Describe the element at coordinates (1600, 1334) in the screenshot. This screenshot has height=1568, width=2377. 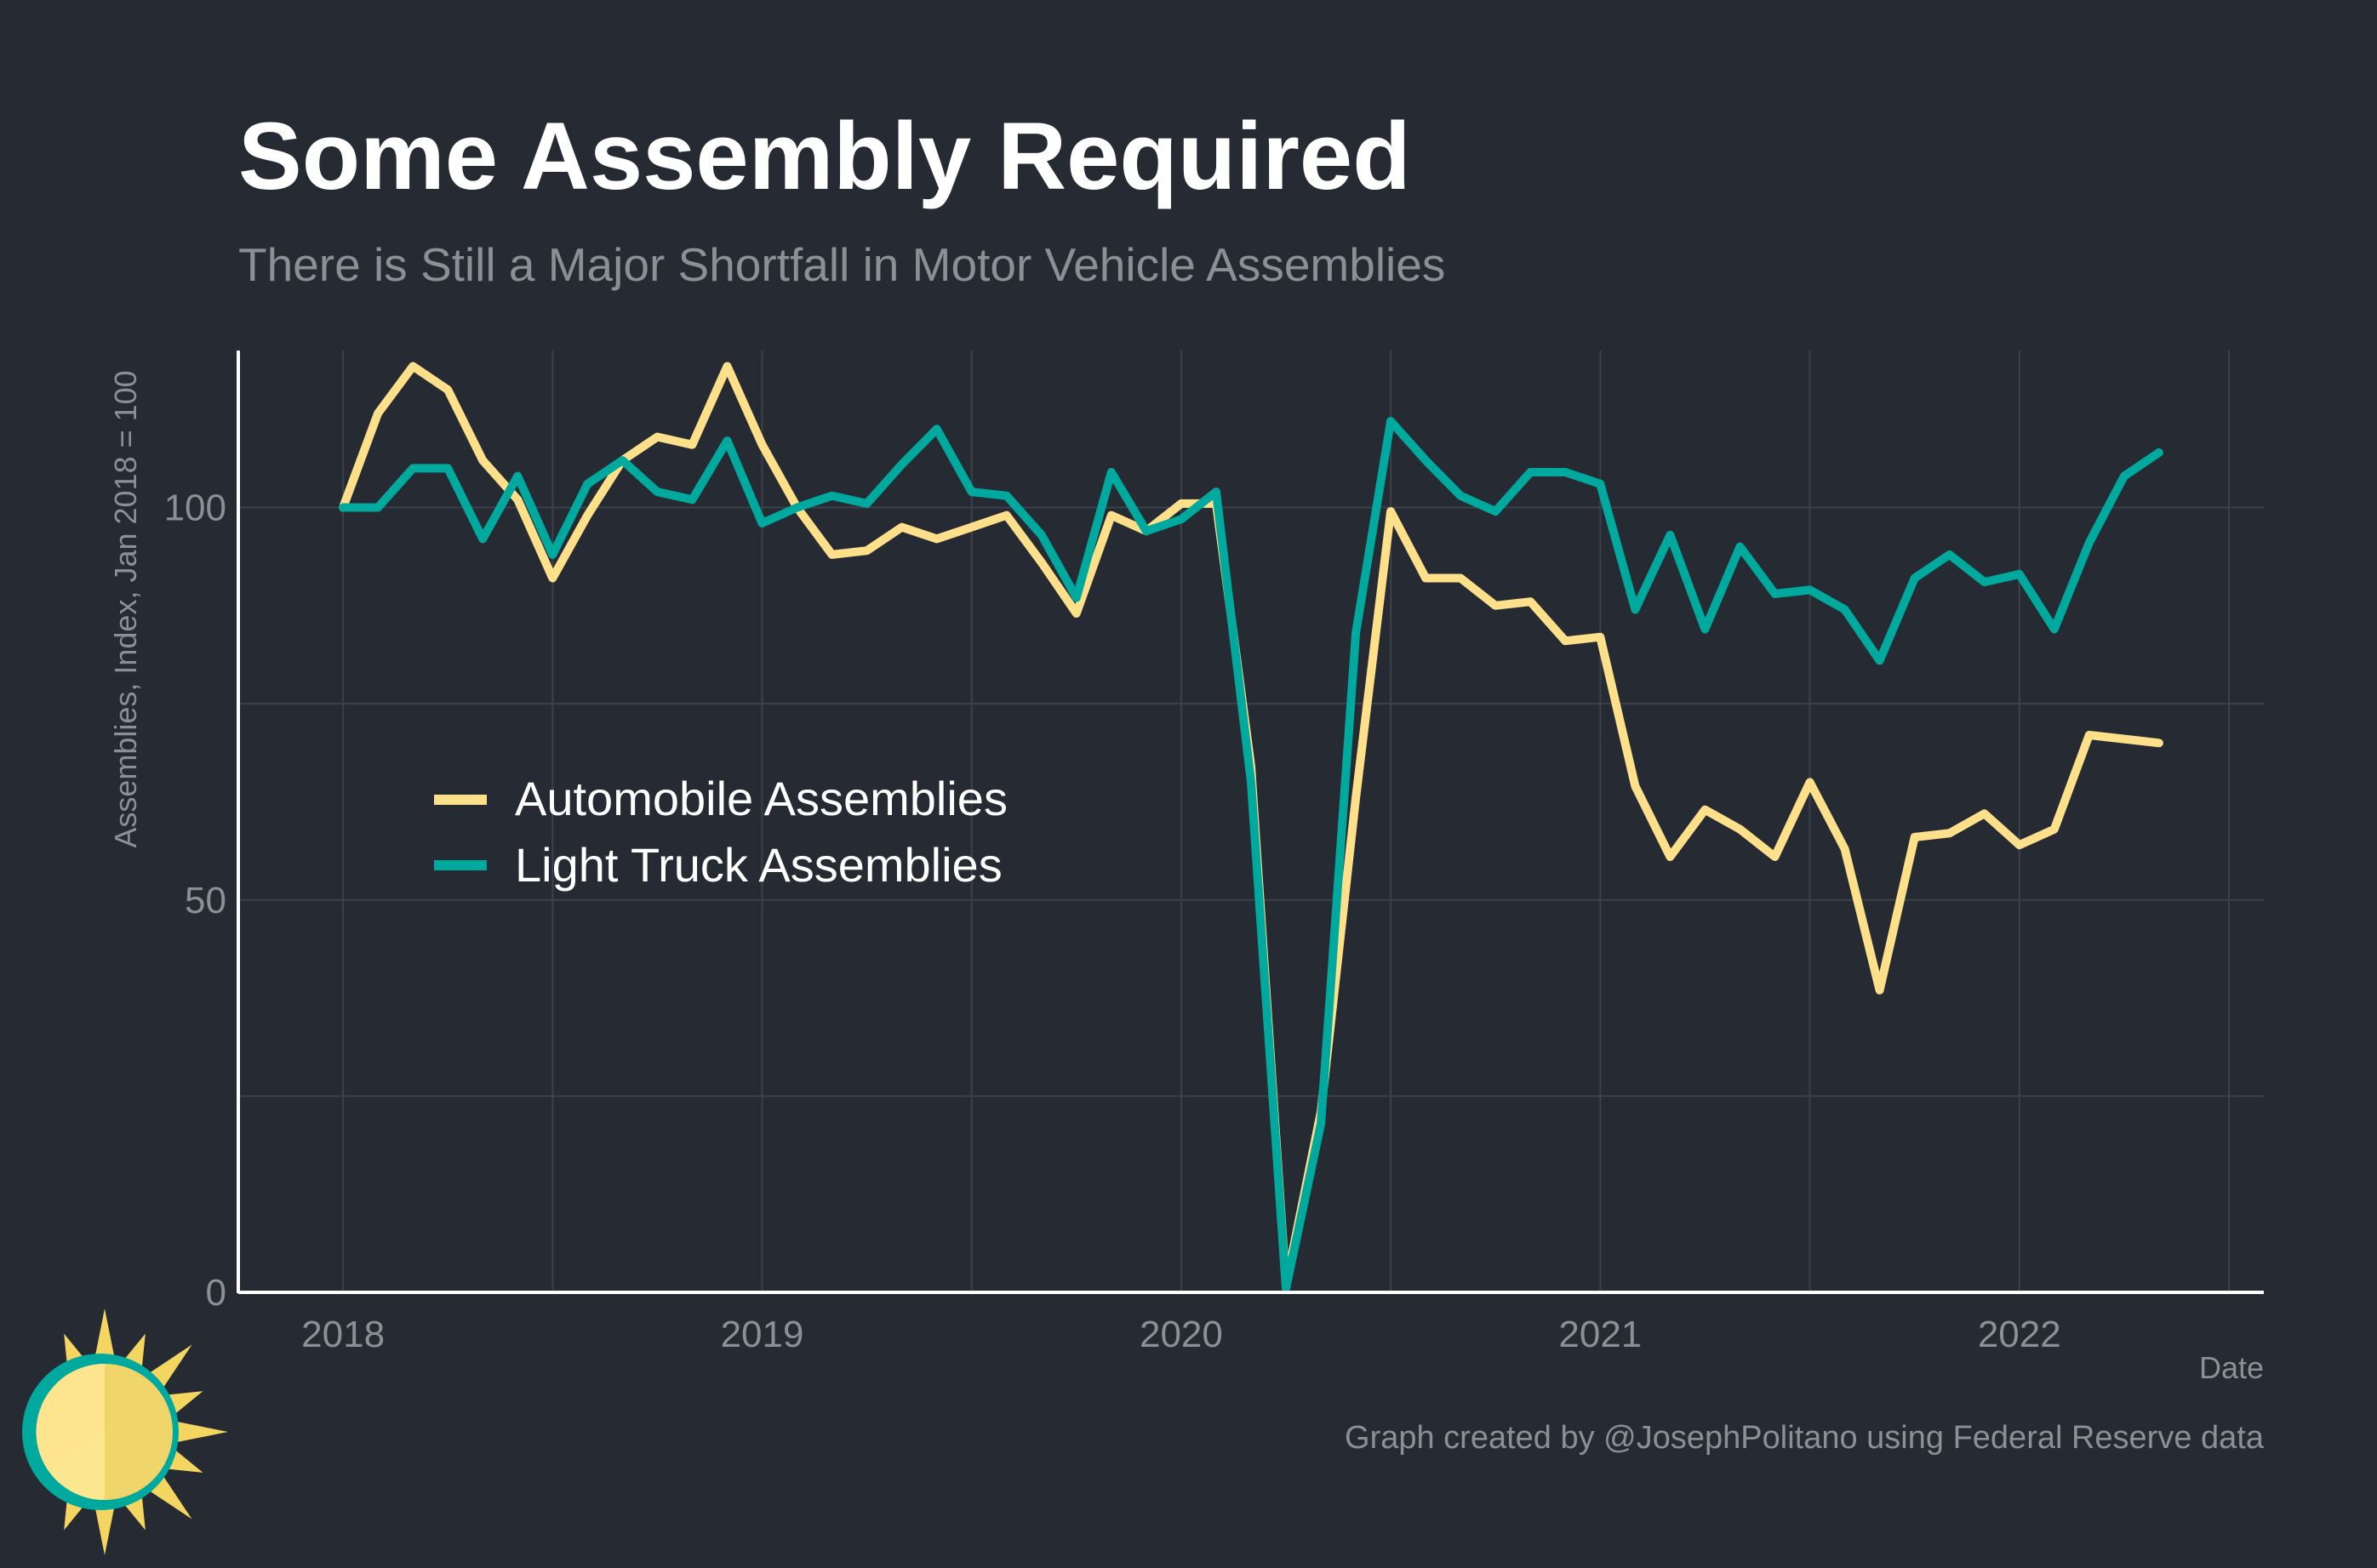
I see `x-tick-label: 2021` at that location.